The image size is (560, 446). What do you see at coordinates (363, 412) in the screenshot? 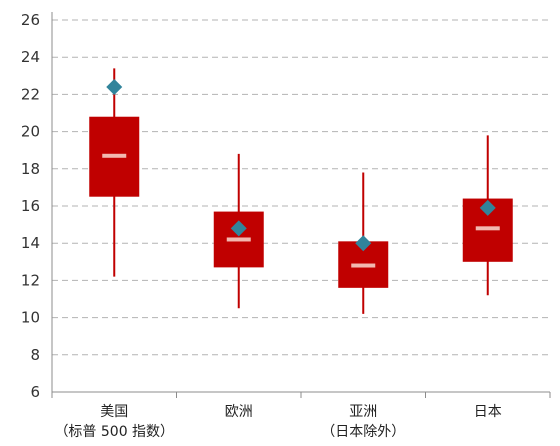
I see `x-category-label: 亚洲` at bounding box center [363, 412].